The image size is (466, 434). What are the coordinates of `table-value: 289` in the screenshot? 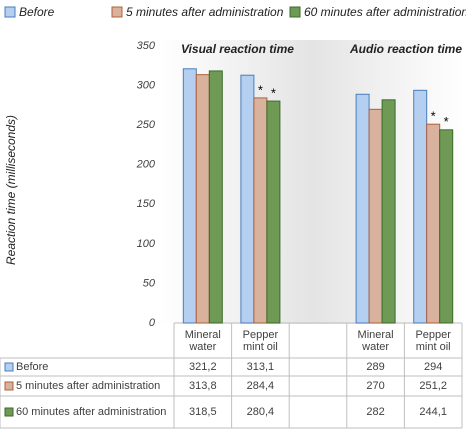 It's located at (375, 367).